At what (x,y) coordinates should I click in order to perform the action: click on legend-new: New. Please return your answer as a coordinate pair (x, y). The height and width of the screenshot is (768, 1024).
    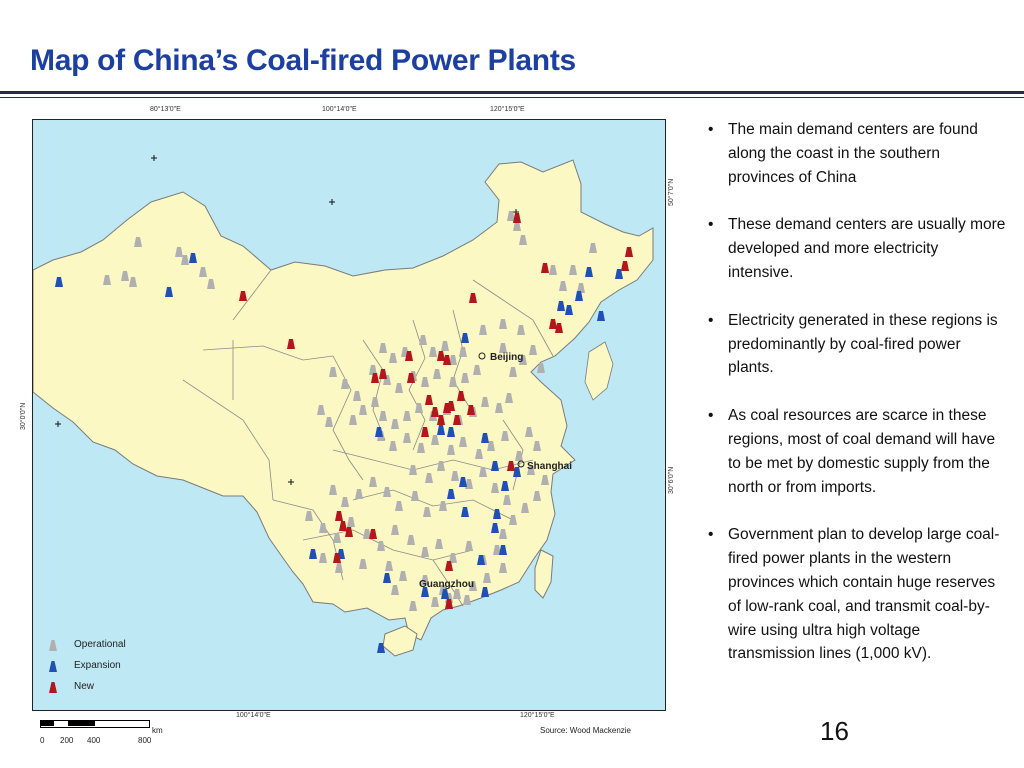
    Looking at the image, I should click on (86, 686).